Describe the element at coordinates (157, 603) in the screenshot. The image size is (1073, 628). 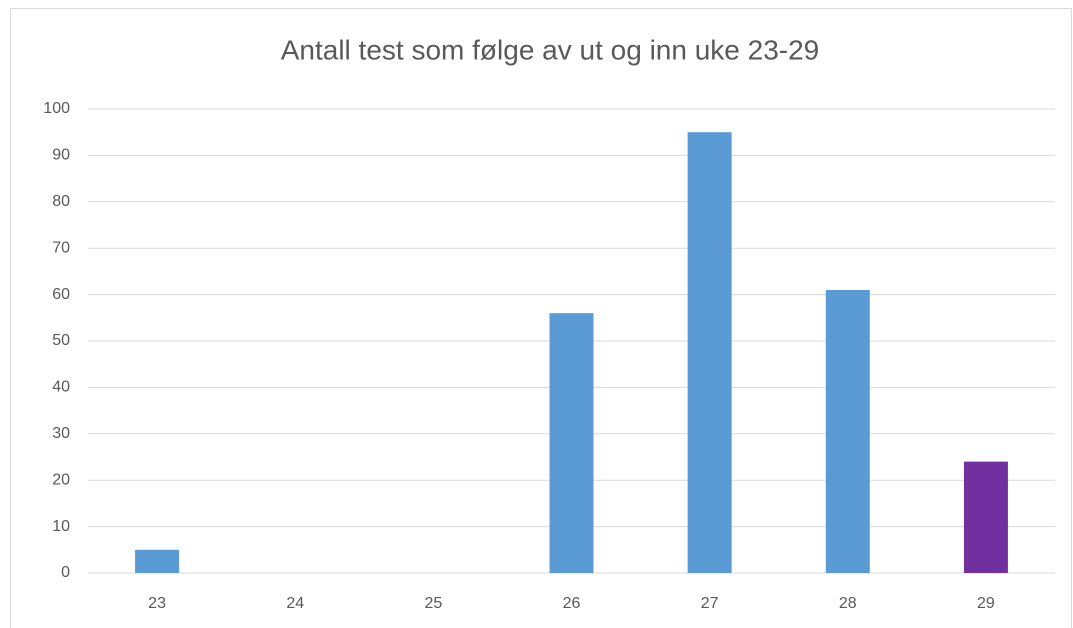
I see `x-tick-label: 23` at that location.